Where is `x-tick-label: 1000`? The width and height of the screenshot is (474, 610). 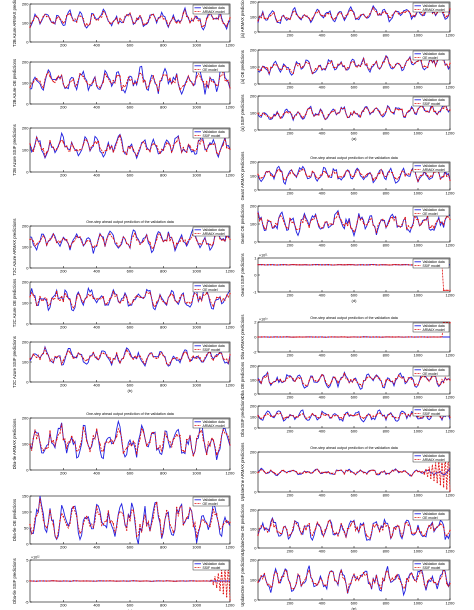
x-tick-label: 1000 is located at coordinates (419, 35).